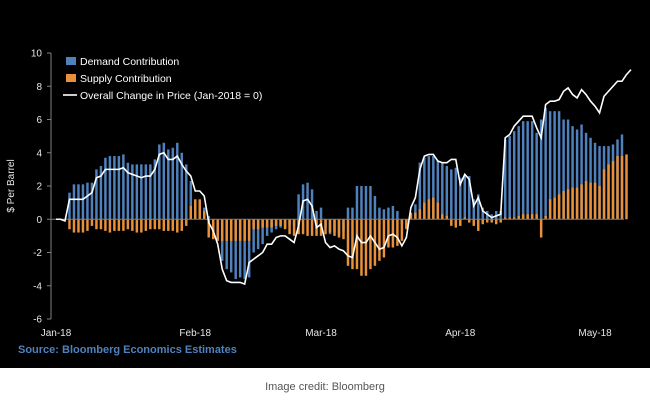 The width and height of the screenshot is (650, 400). What do you see at coordinates (39, 187) in the screenshot?
I see `y-tick-label: 2` at bounding box center [39, 187].